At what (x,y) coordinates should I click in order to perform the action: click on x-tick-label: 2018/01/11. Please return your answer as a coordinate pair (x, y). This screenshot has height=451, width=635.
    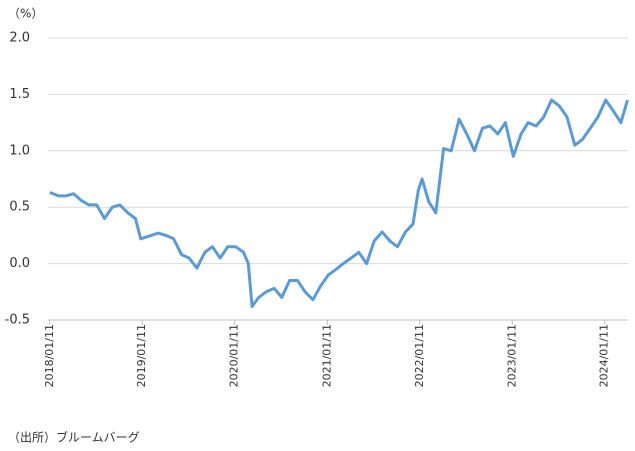
    Looking at the image, I should click on (49, 355).